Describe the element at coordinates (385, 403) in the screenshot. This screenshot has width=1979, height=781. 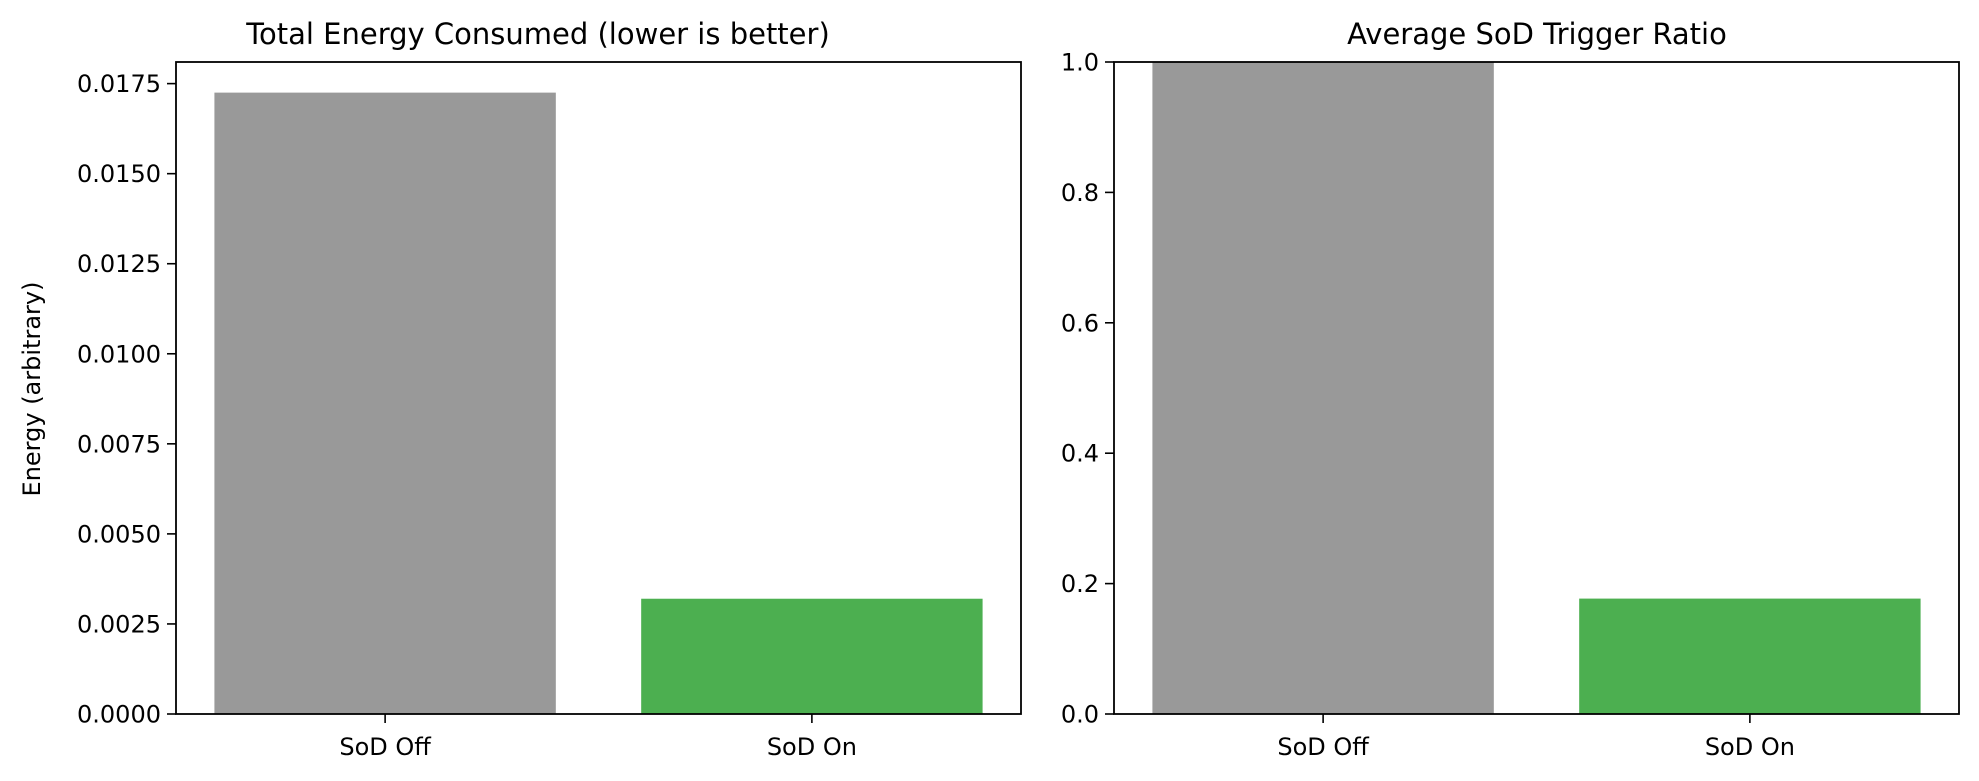
I see `energy-chart-bar-sod-off` at that location.